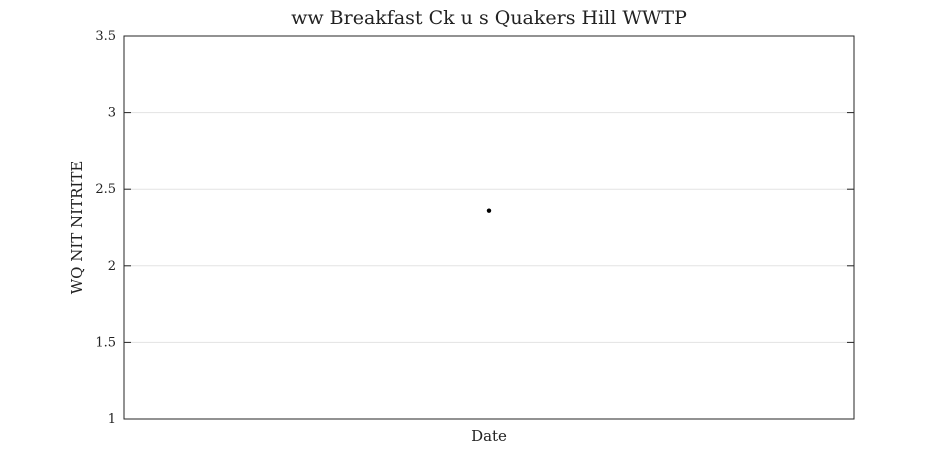 This screenshot has width=945, height=472. What do you see at coordinates (105, 189) in the screenshot?
I see `y-tick-label: 2.5` at bounding box center [105, 189].